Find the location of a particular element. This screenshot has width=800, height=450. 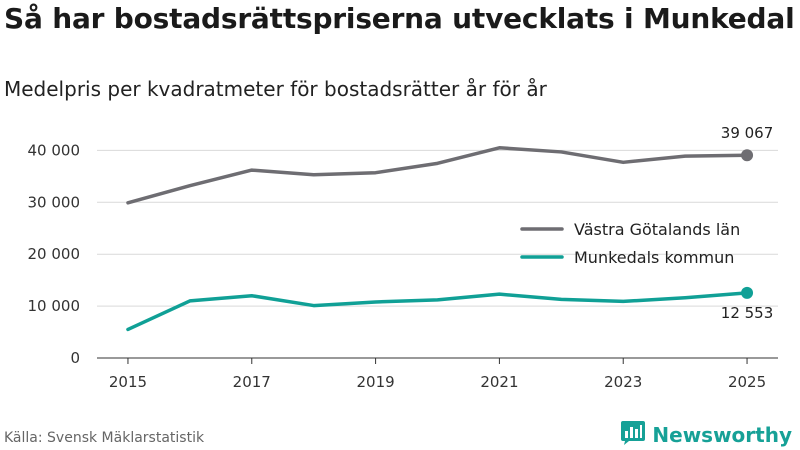

series-end-label: 39 067 is located at coordinates (747, 133).